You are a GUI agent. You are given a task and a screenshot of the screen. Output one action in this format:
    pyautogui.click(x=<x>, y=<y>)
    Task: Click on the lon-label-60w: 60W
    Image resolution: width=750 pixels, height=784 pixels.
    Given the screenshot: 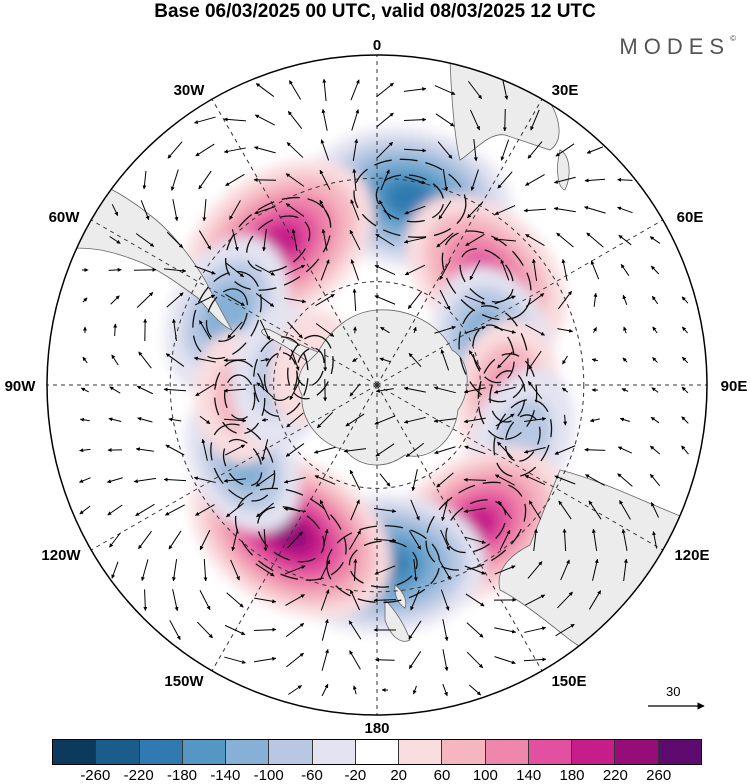 What is the action you would take?
    pyautogui.click(x=65, y=217)
    